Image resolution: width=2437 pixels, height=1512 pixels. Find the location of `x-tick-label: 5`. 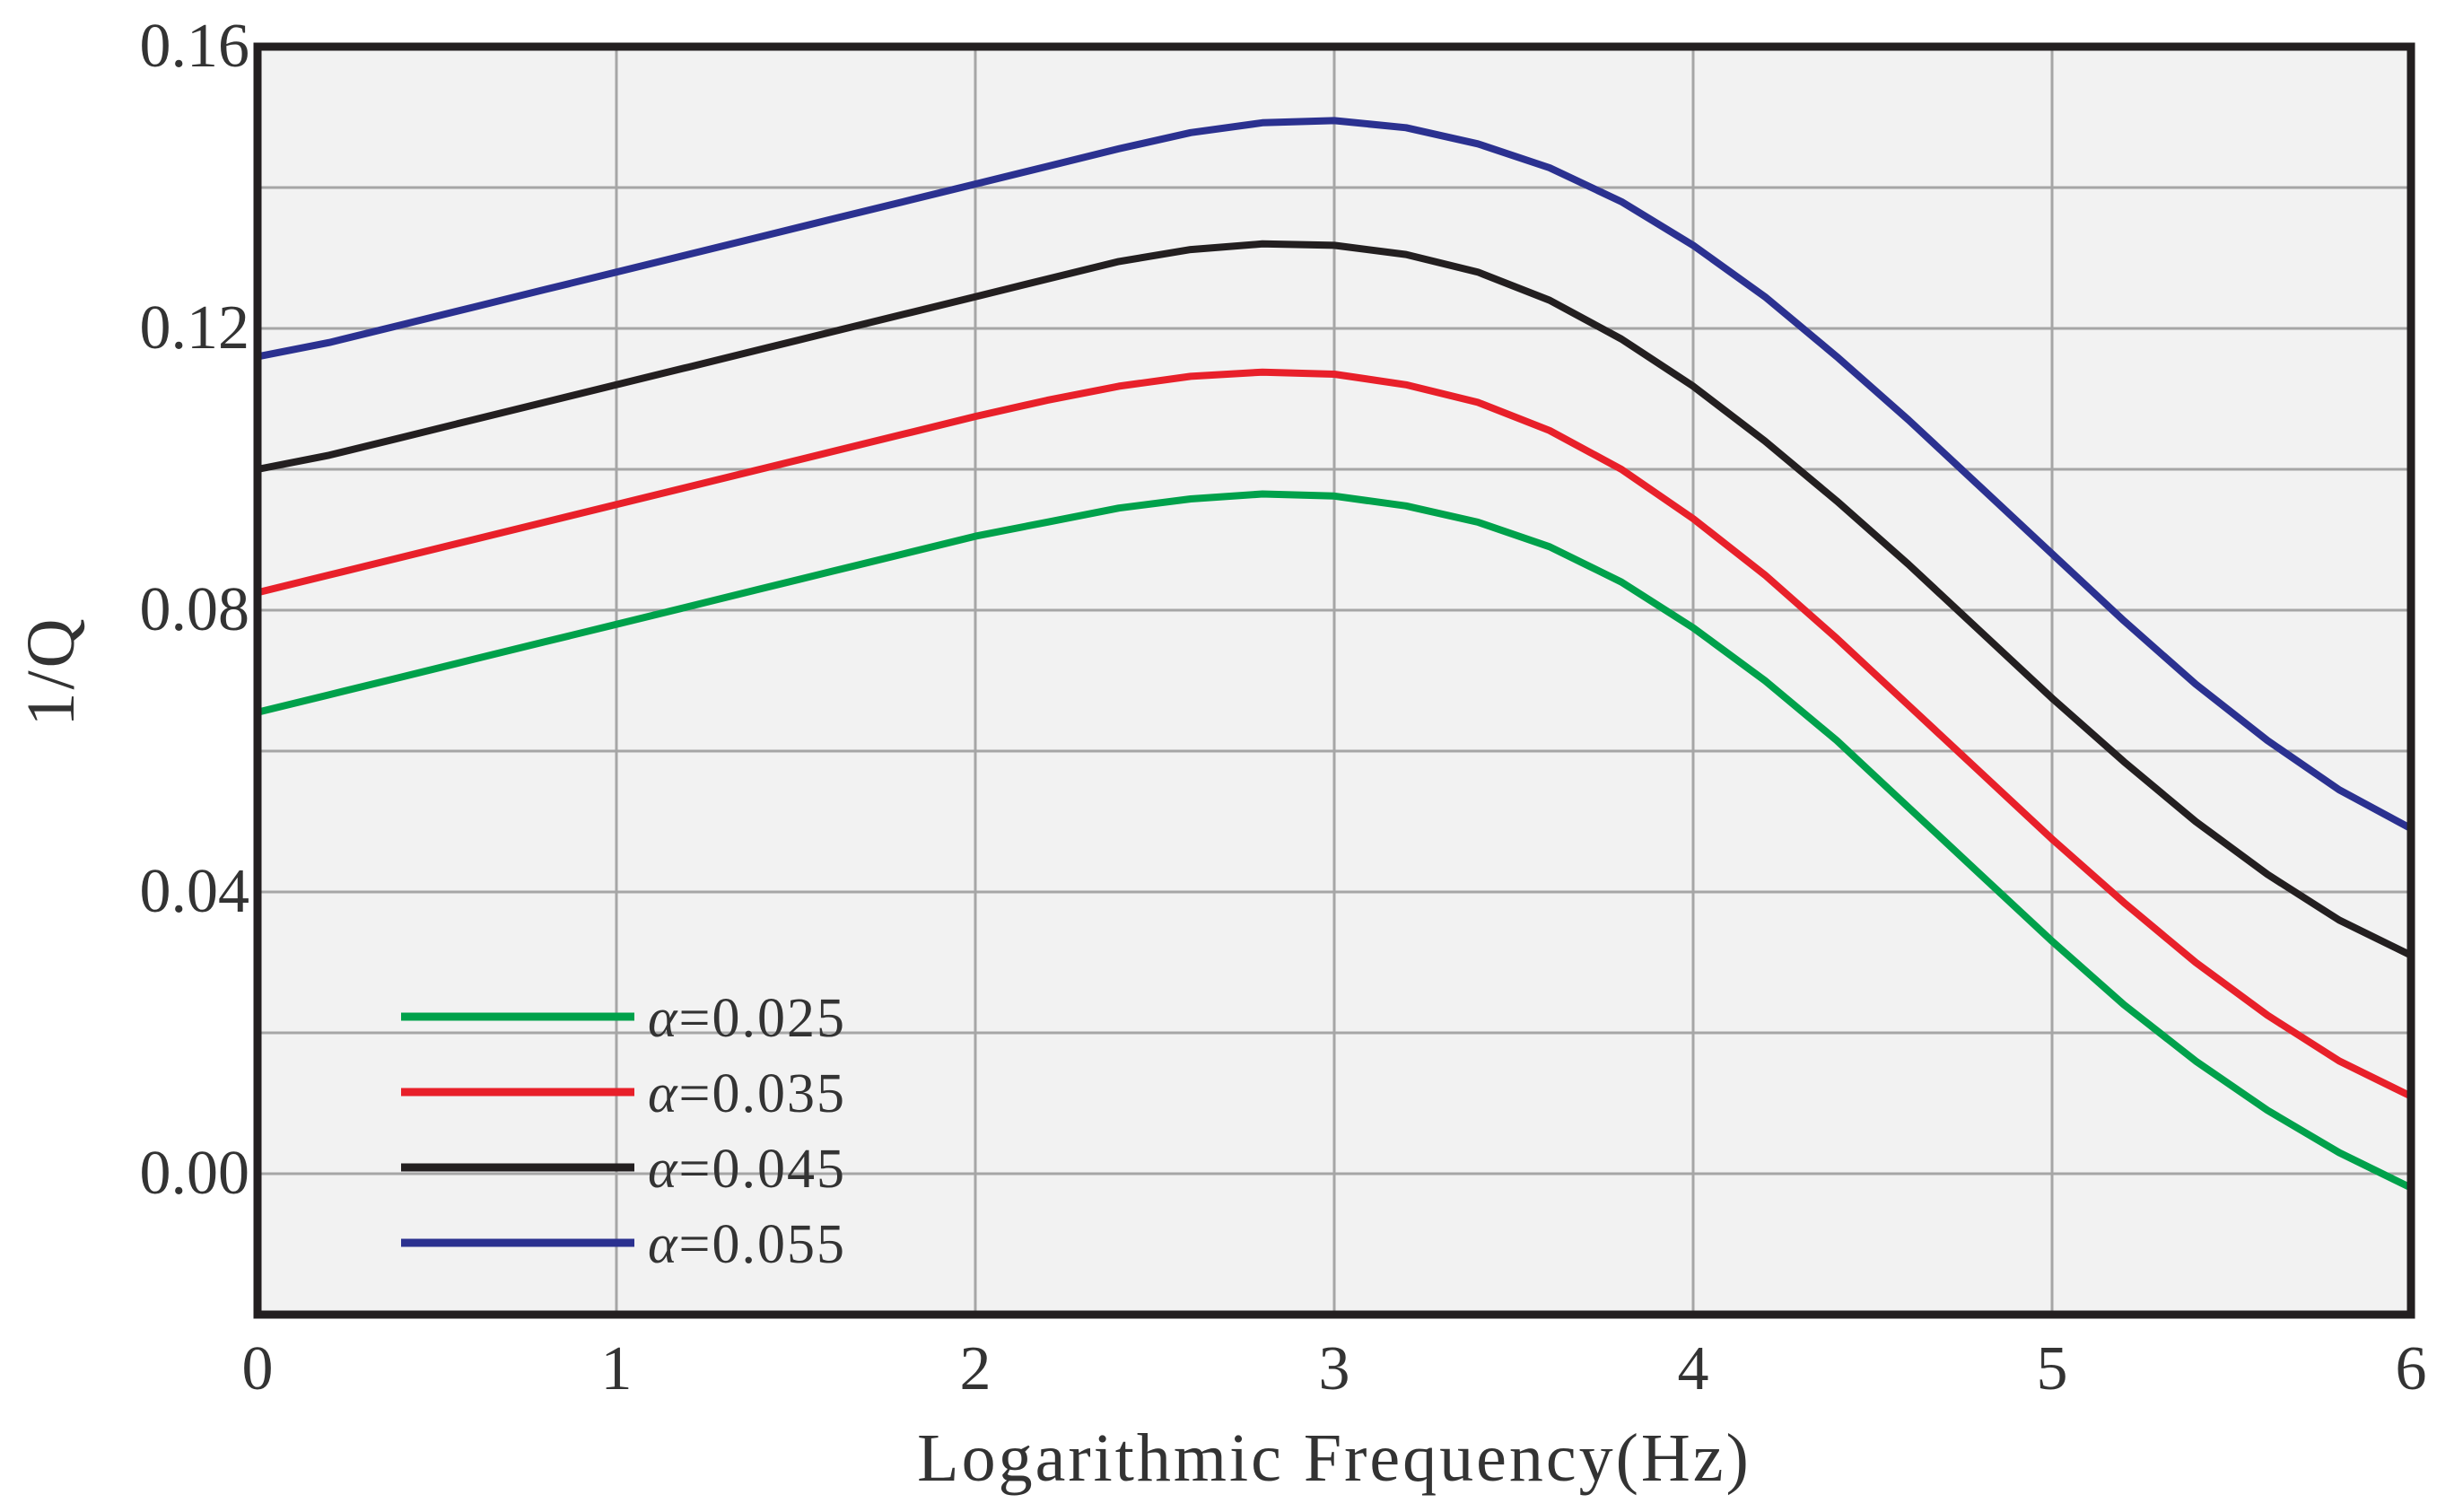

x-tick-label: 5 is located at coordinates (2052, 1368).